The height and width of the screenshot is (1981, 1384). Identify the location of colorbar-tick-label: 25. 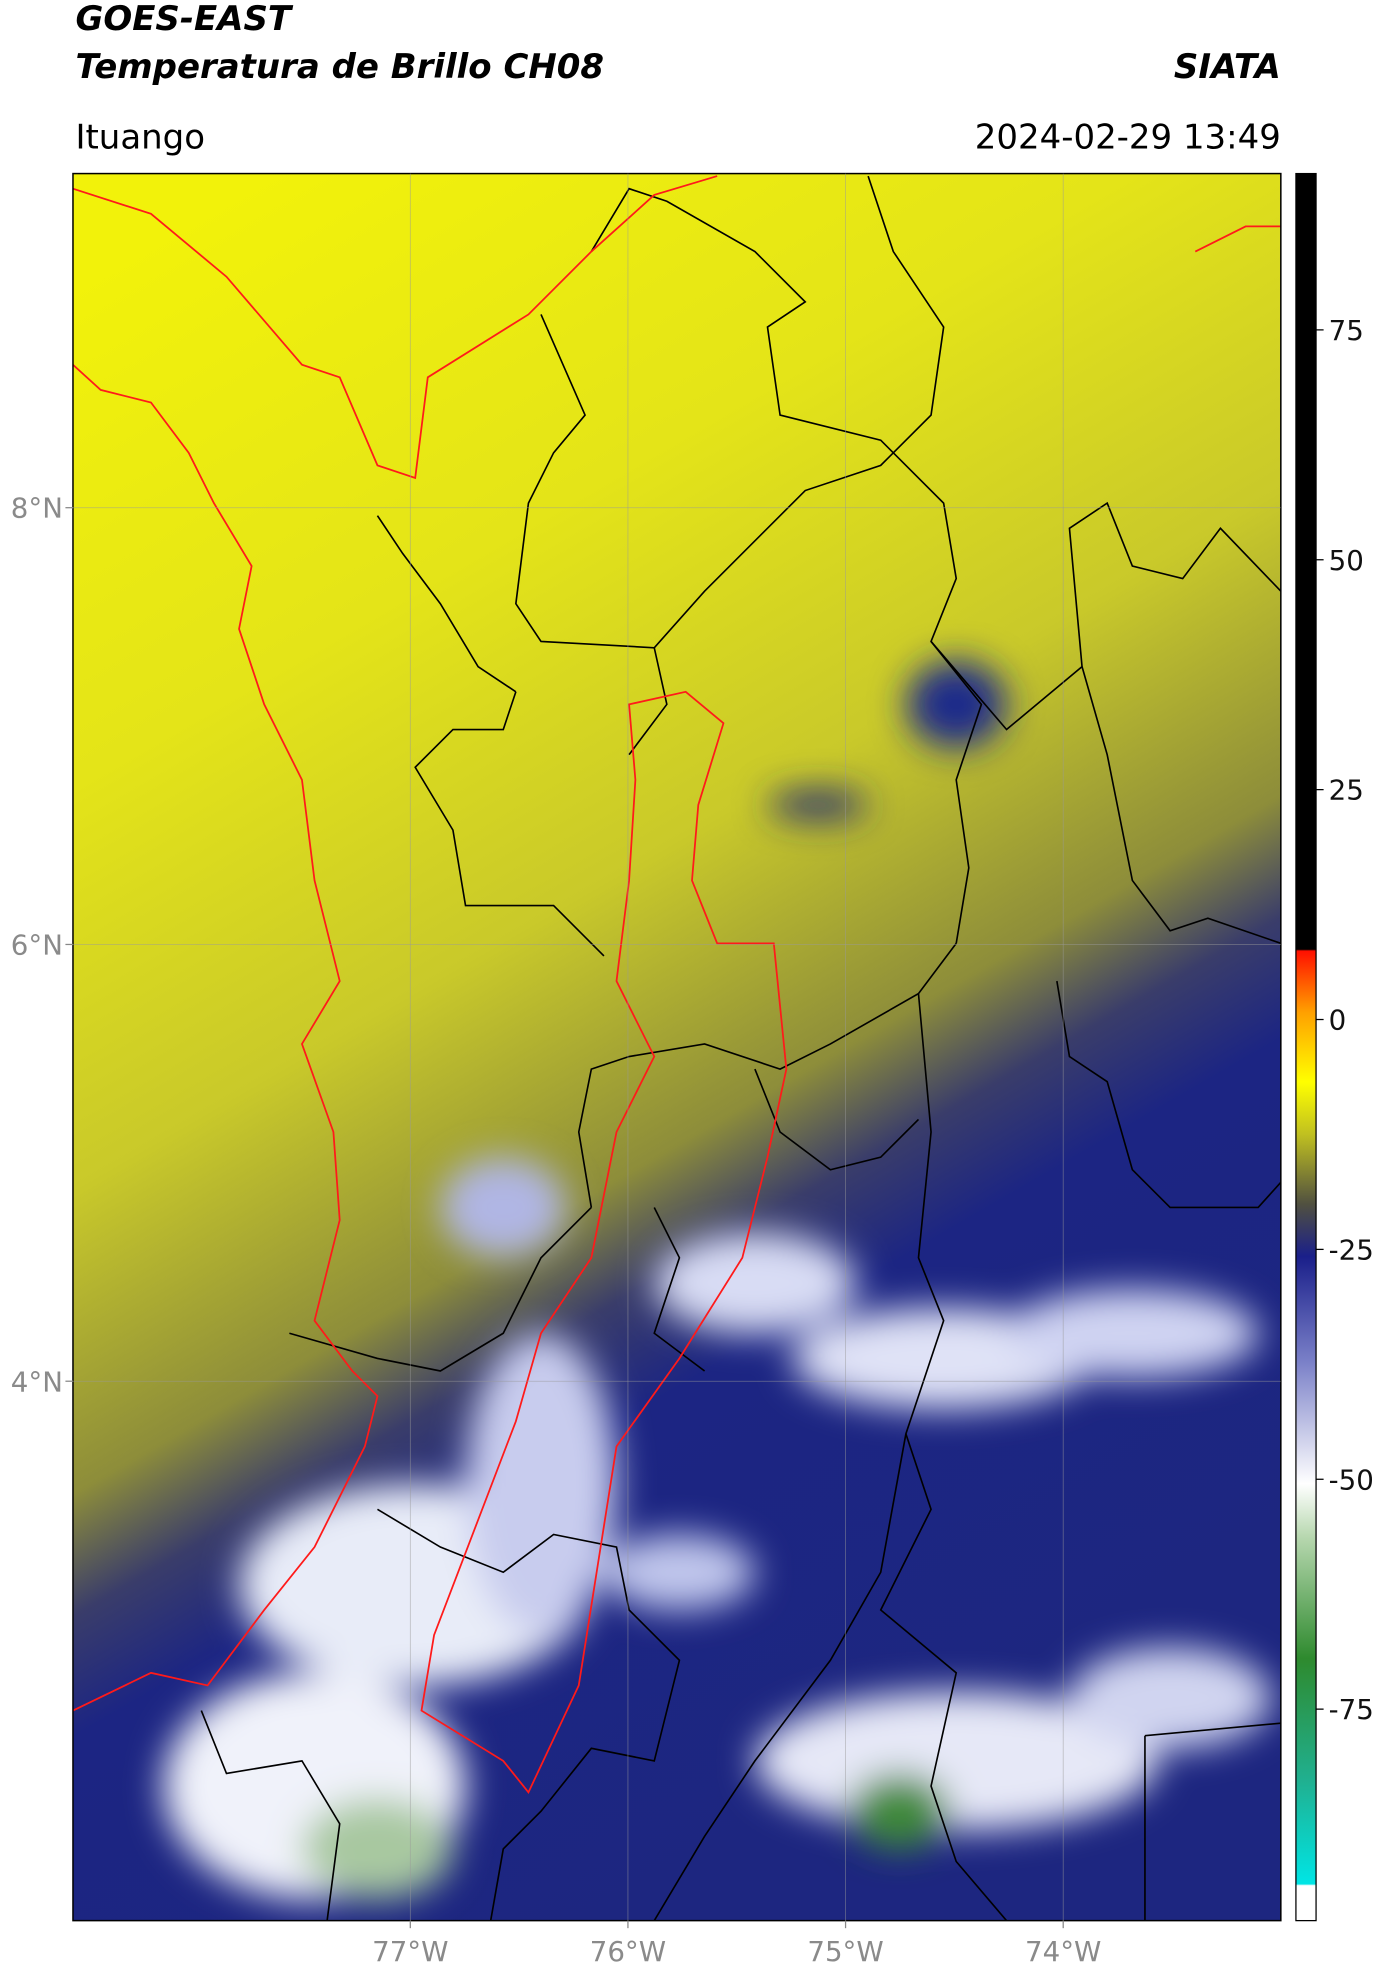
(1346, 790).